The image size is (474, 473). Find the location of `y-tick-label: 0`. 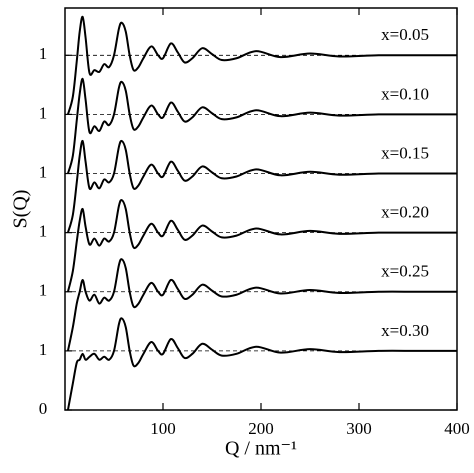

y-tick-label: 0 is located at coordinates (43, 408).